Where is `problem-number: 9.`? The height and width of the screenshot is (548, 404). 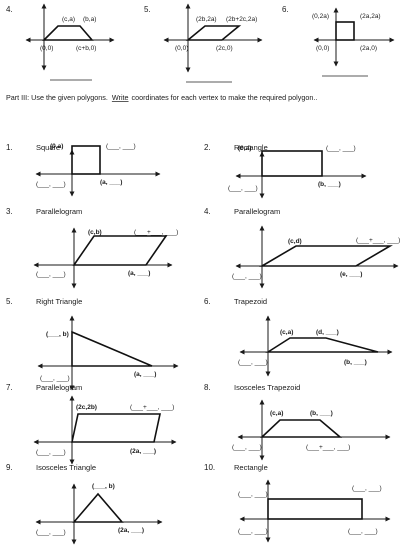
problem-number: 9. is located at coordinates (9, 467).